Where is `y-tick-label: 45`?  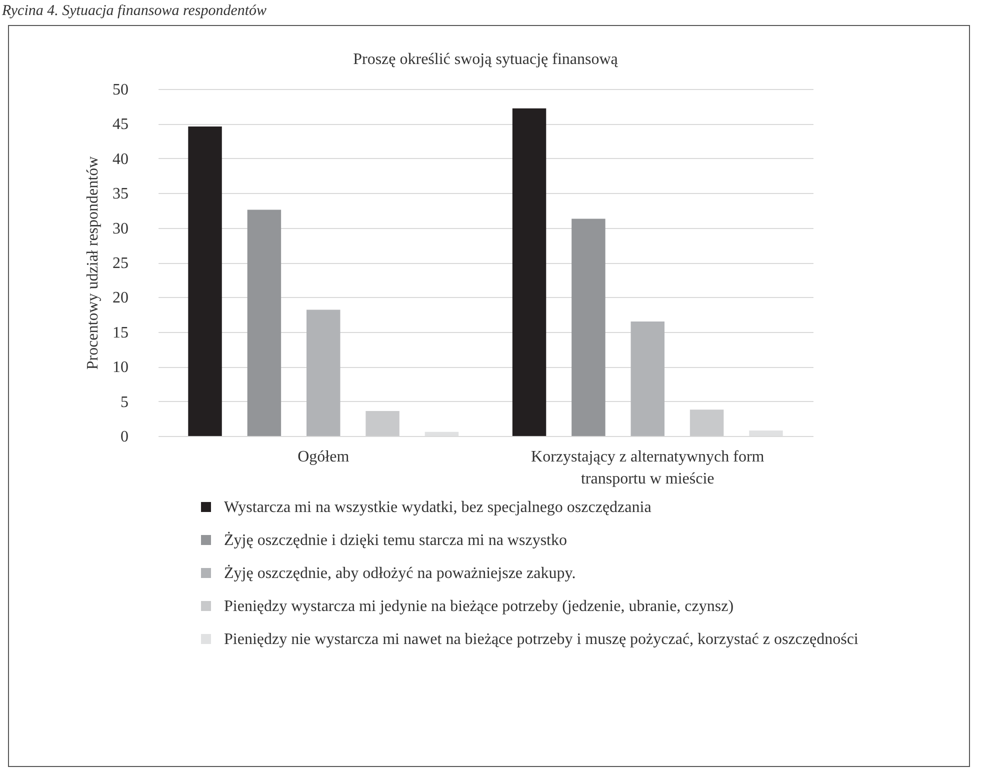 y-tick-label: 45 is located at coordinates (120, 125).